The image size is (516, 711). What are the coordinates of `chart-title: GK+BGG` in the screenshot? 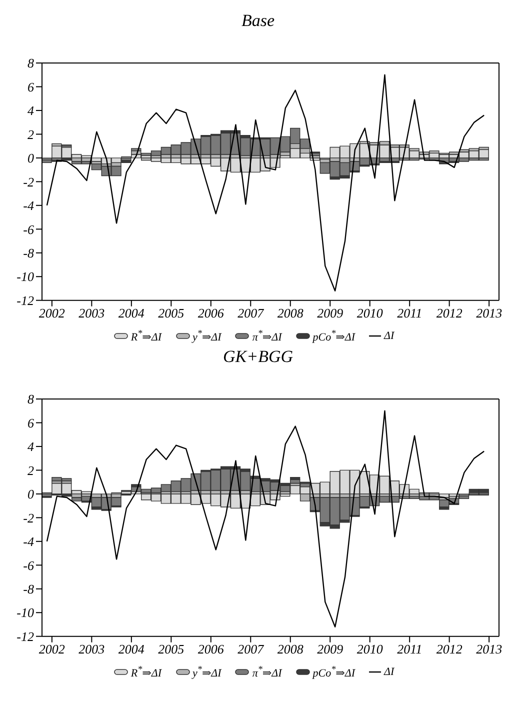 It's located at (258, 357).